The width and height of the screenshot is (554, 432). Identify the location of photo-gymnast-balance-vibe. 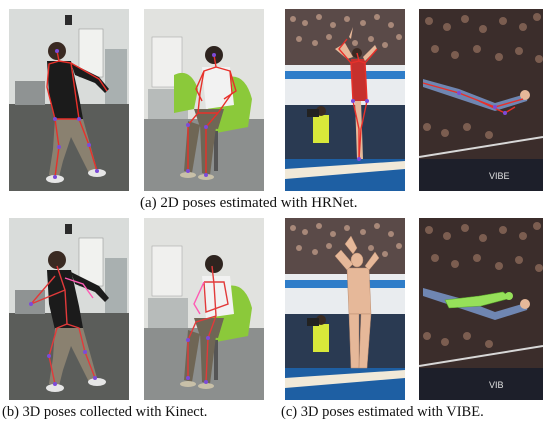
(345, 309).